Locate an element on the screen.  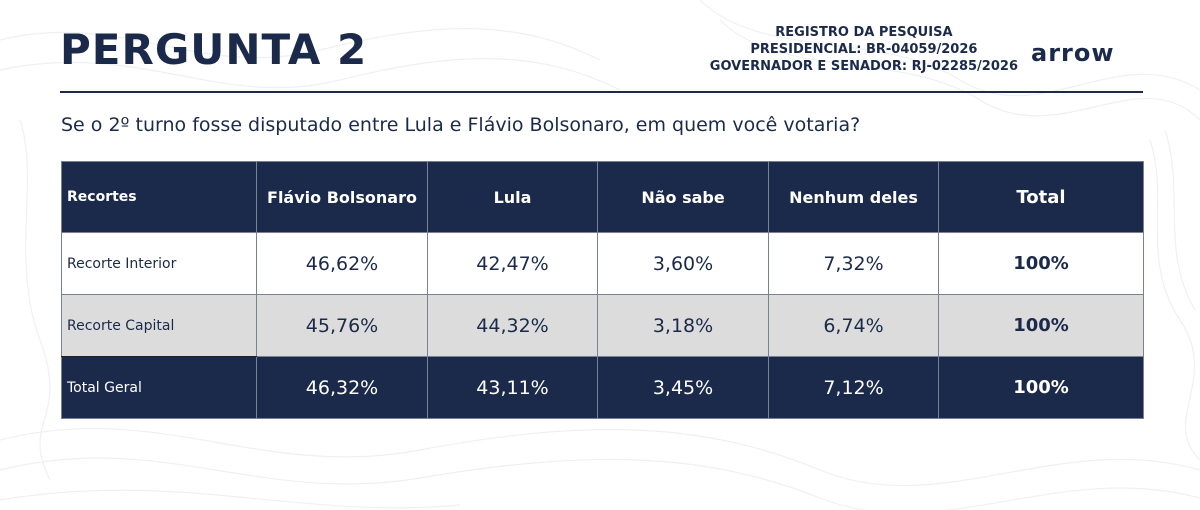
cell-value: 44,32% is located at coordinates (512, 325).